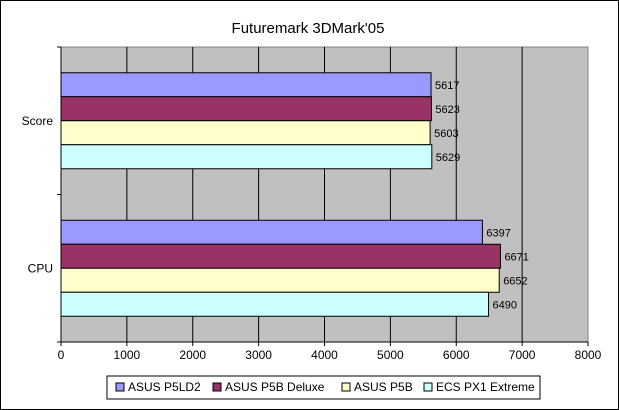  Describe the element at coordinates (485, 387) in the screenshot. I see `legend-label: ECS PX1 Extreme` at that location.